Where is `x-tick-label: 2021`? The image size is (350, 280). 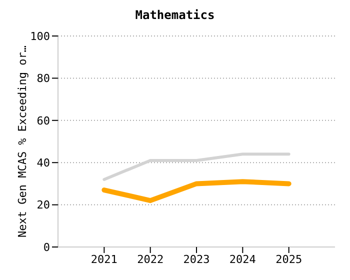
x-tick-label: 2021 is located at coordinates (104, 259).